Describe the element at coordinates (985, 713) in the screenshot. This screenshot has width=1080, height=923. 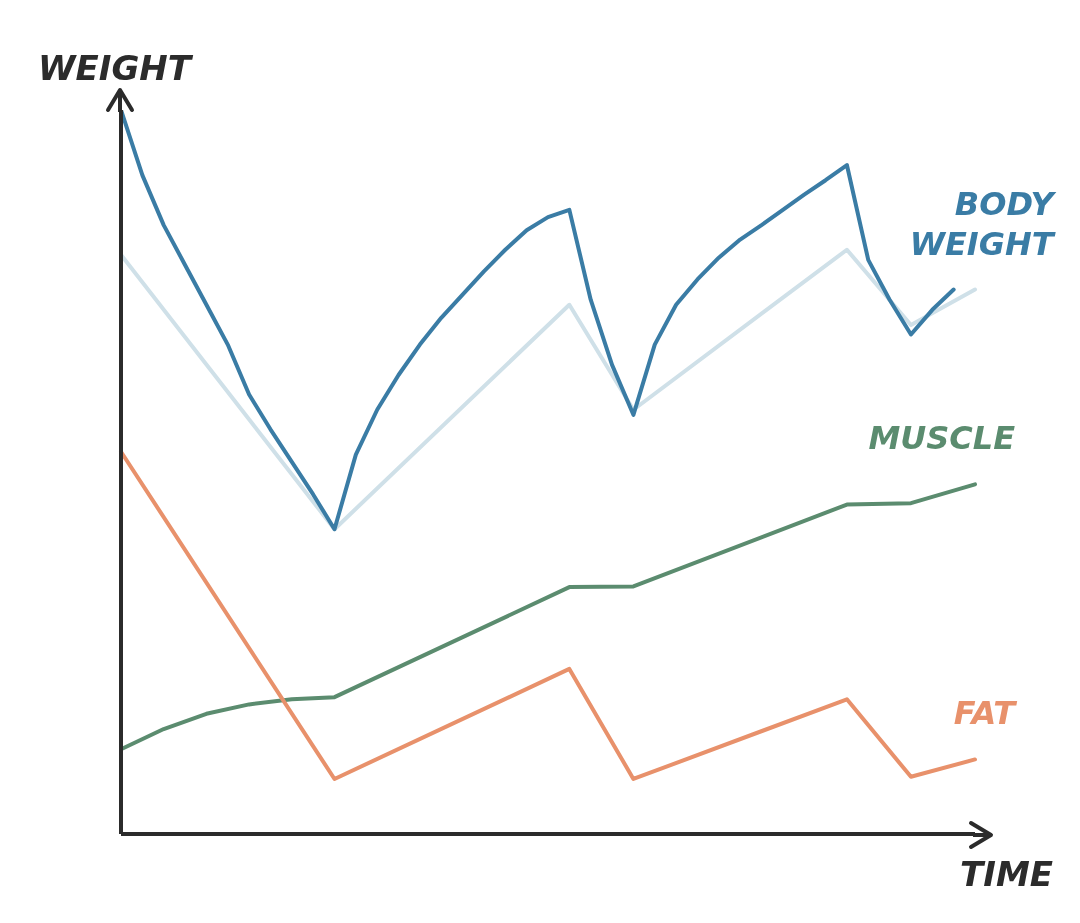
I see `series-label: FAT` at that location.